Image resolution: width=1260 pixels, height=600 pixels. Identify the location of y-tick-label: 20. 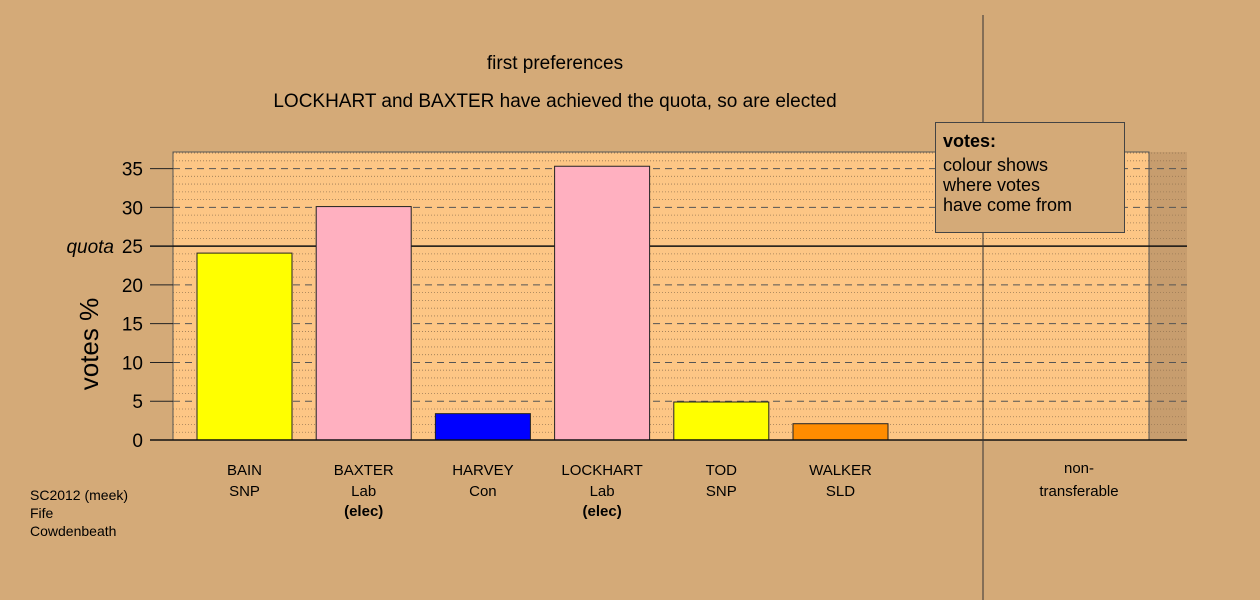
(132, 286).